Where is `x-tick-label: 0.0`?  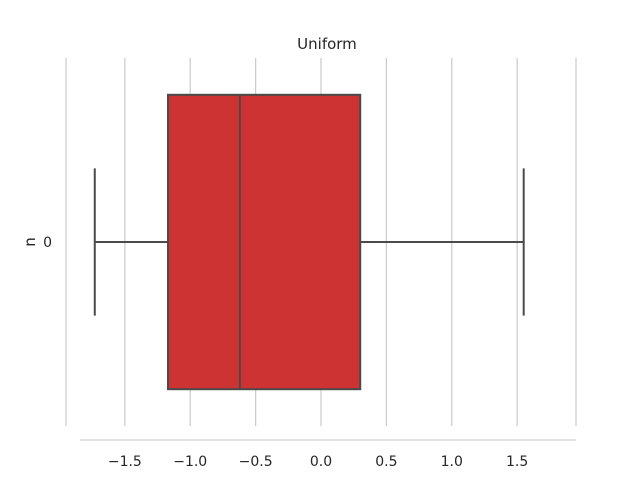 x-tick-label: 0.0 is located at coordinates (321, 462).